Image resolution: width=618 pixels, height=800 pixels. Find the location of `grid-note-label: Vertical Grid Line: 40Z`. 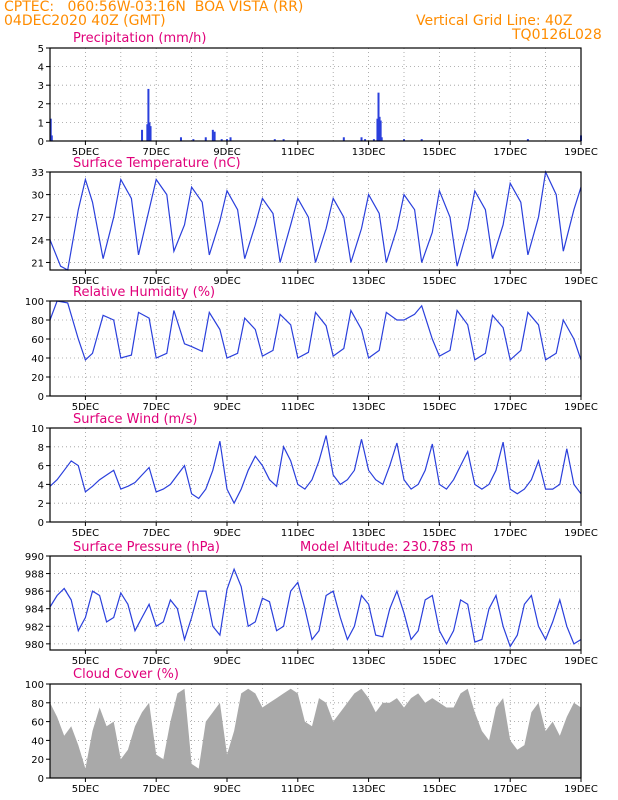

grid-note-label: Vertical Grid Line: 40Z is located at coordinates (494, 21).